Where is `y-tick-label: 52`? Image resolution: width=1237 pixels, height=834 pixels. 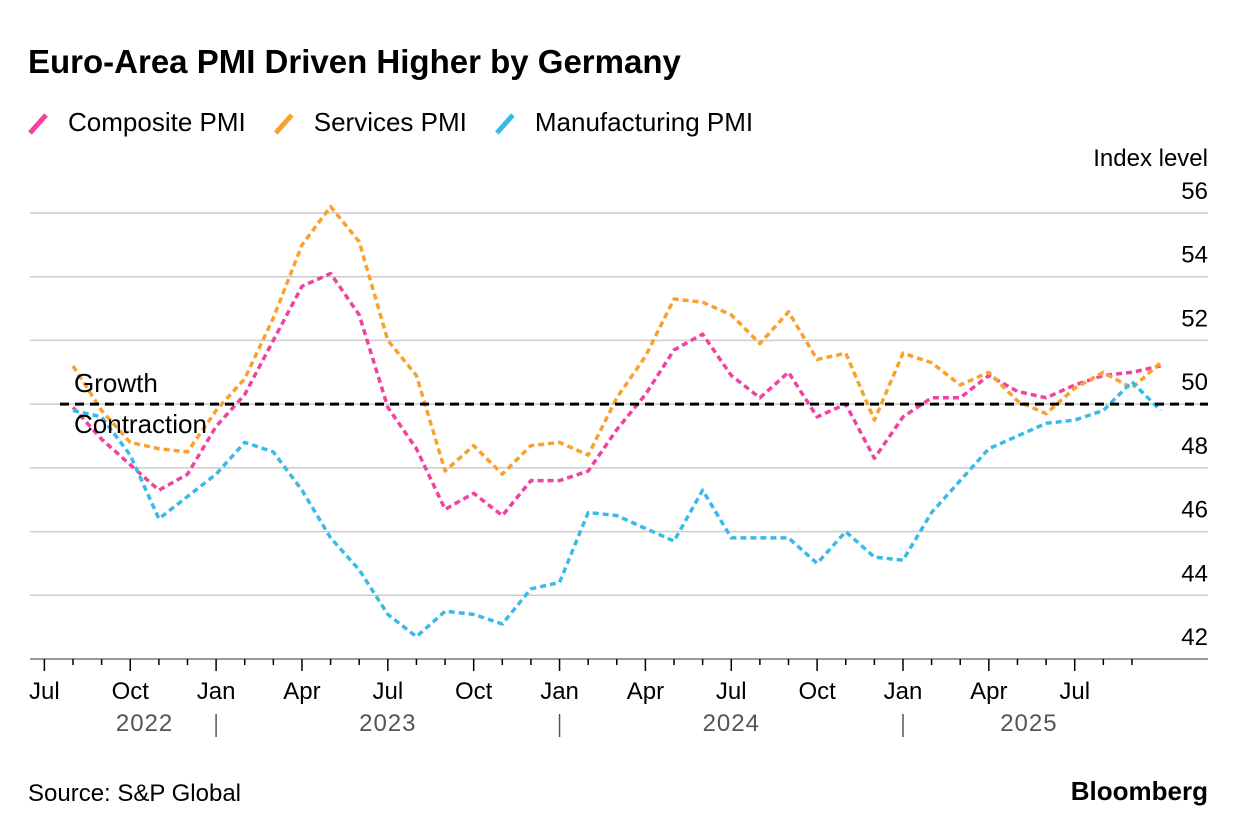 y-tick-label: 52 is located at coordinates (1194, 318).